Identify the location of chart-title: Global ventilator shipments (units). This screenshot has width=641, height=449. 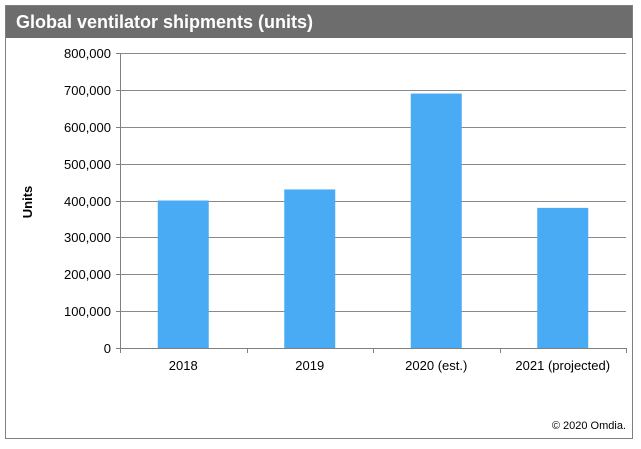
(319, 22).